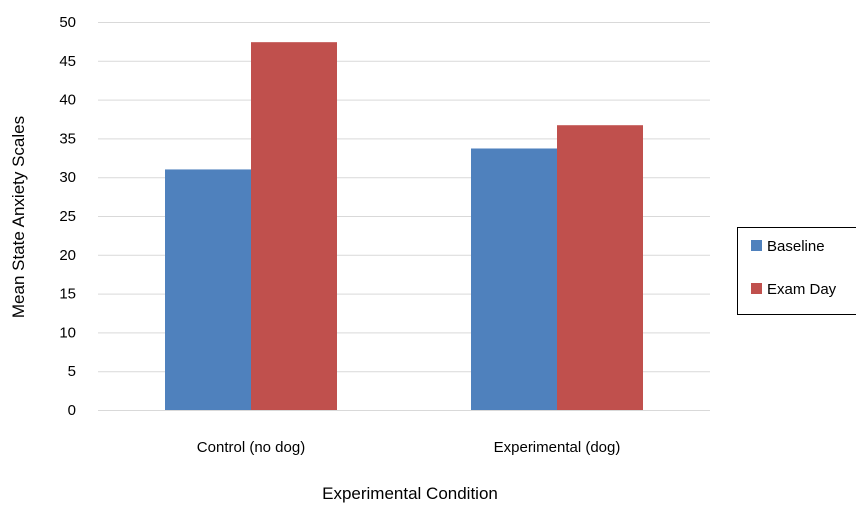 This screenshot has height=505, width=856. I want to click on y-tick-label: 25, so click(67, 216).